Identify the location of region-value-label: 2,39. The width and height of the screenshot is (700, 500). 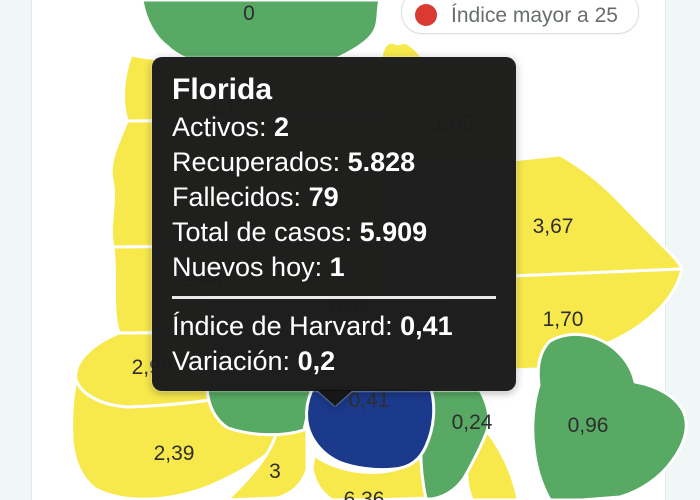
(174, 453).